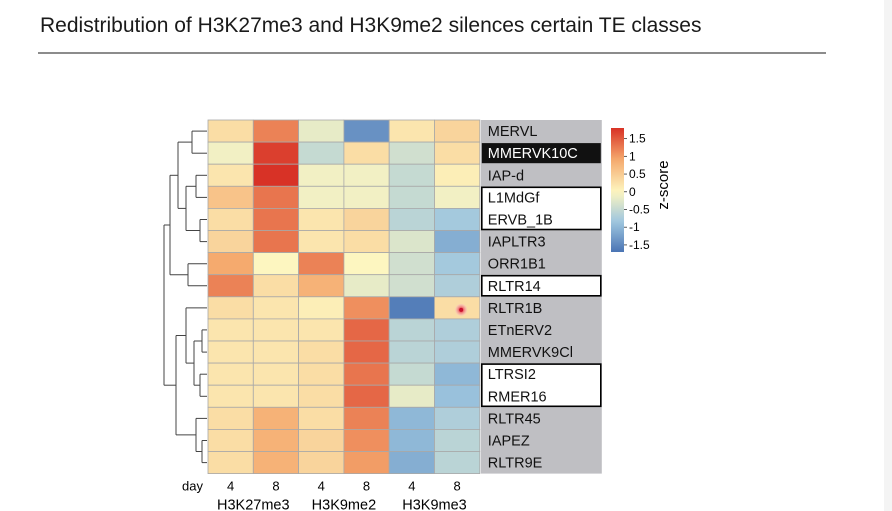 This screenshot has width=892, height=511. Describe the element at coordinates (641, 190) in the screenshot. I see `colorbar-legend: 1.5 1 0.5 0 -0.5 -1 -1.5 z-score` at that location.